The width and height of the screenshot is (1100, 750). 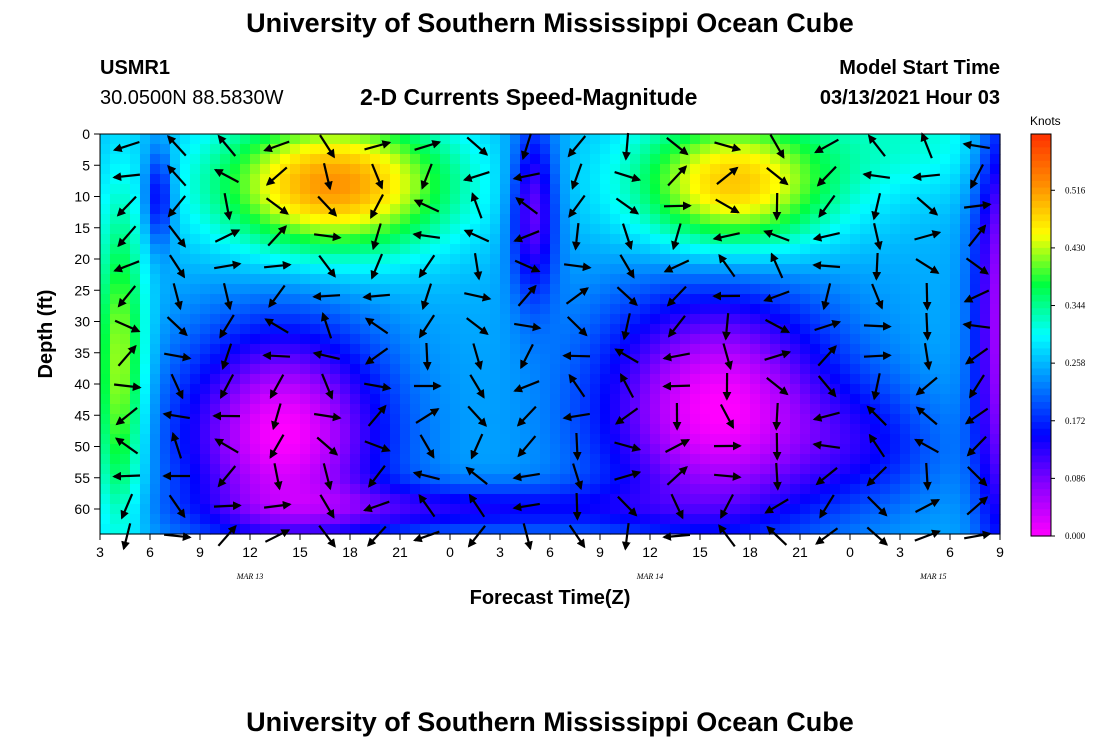 What do you see at coordinates (100, 552) in the screenshot?
I see `x-tick-label: 3` at bounding box center [100, 552].